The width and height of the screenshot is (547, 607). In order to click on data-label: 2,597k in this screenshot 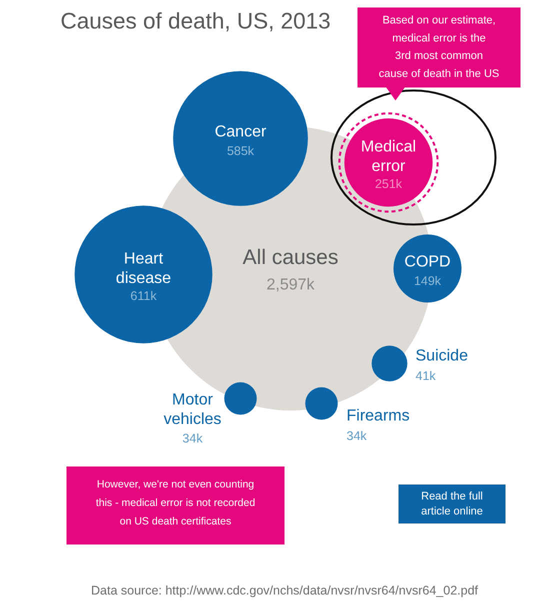, I will do `click(291, 285)`.